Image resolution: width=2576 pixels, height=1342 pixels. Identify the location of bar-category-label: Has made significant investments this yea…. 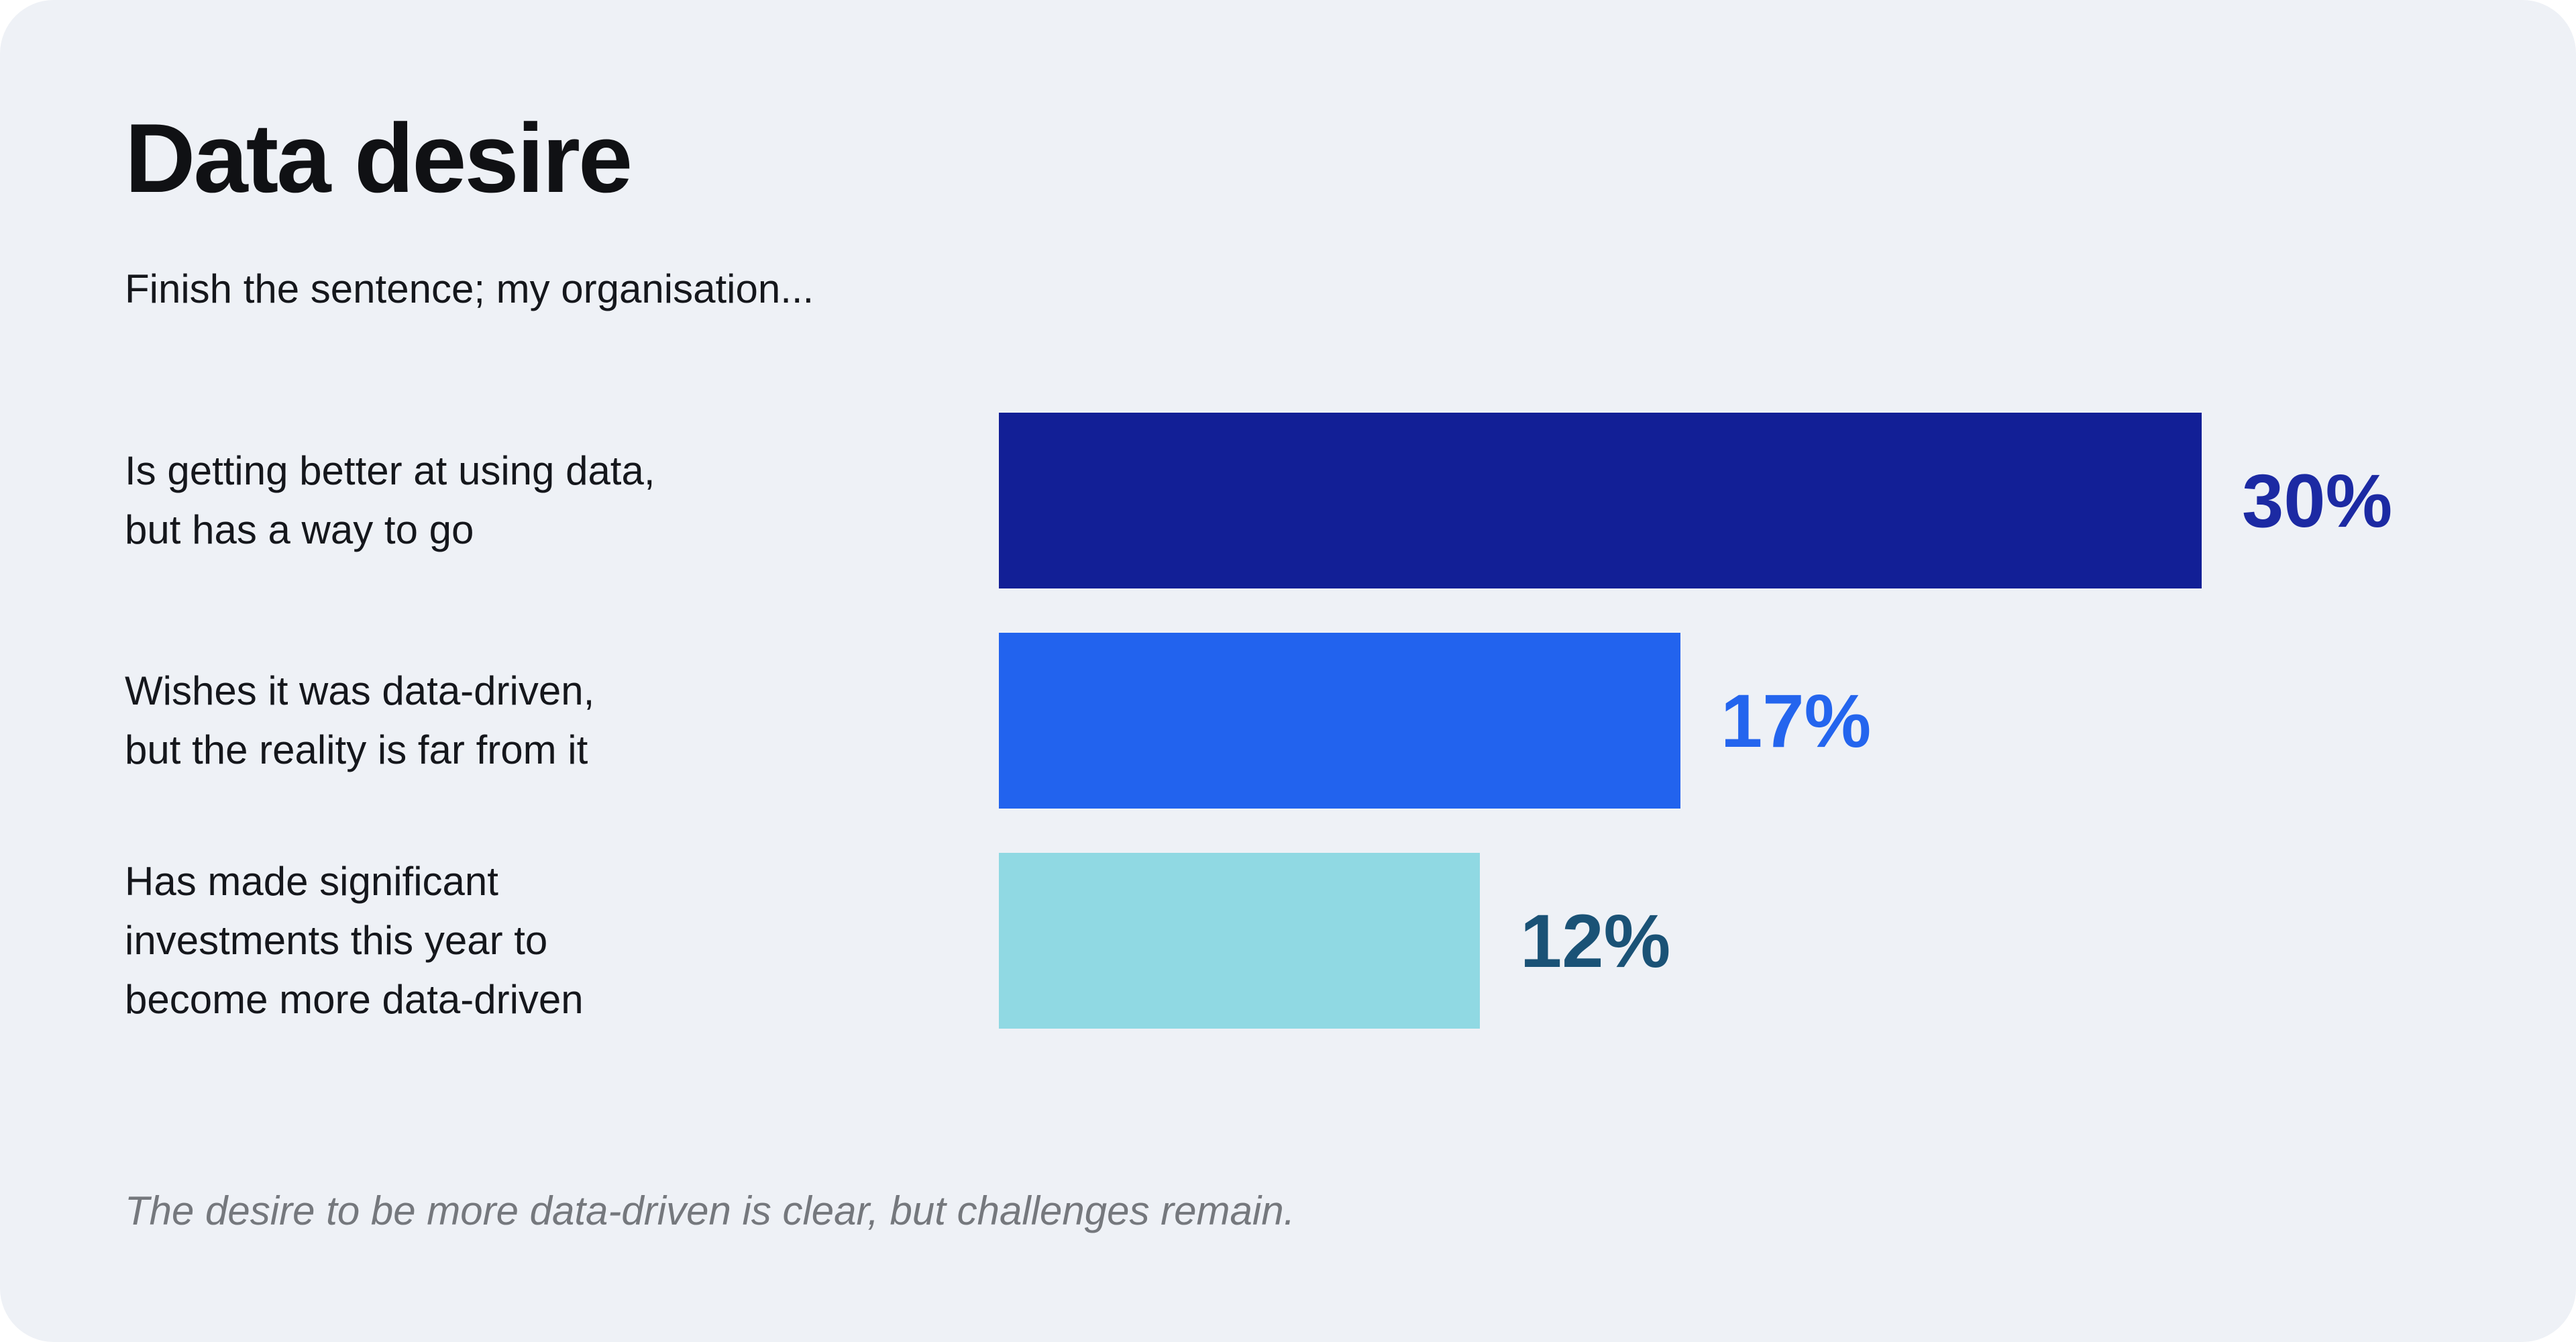
(562, 941).